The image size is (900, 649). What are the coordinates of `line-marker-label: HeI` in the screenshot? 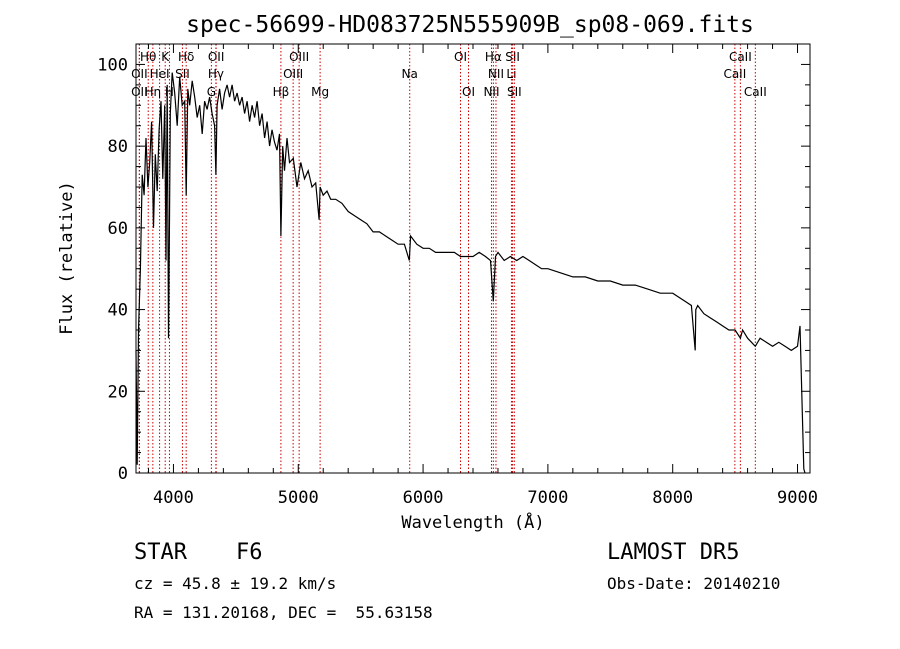 It's located at (160, 74).